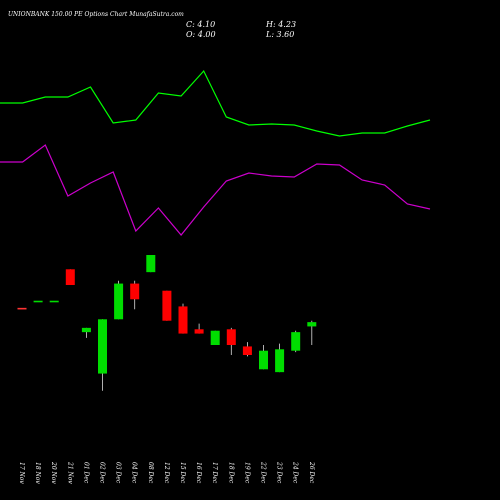  Describe the element at coordinates (37, 473) in the screenshot. I see `x-tick-label: 18 Nov` at that location.